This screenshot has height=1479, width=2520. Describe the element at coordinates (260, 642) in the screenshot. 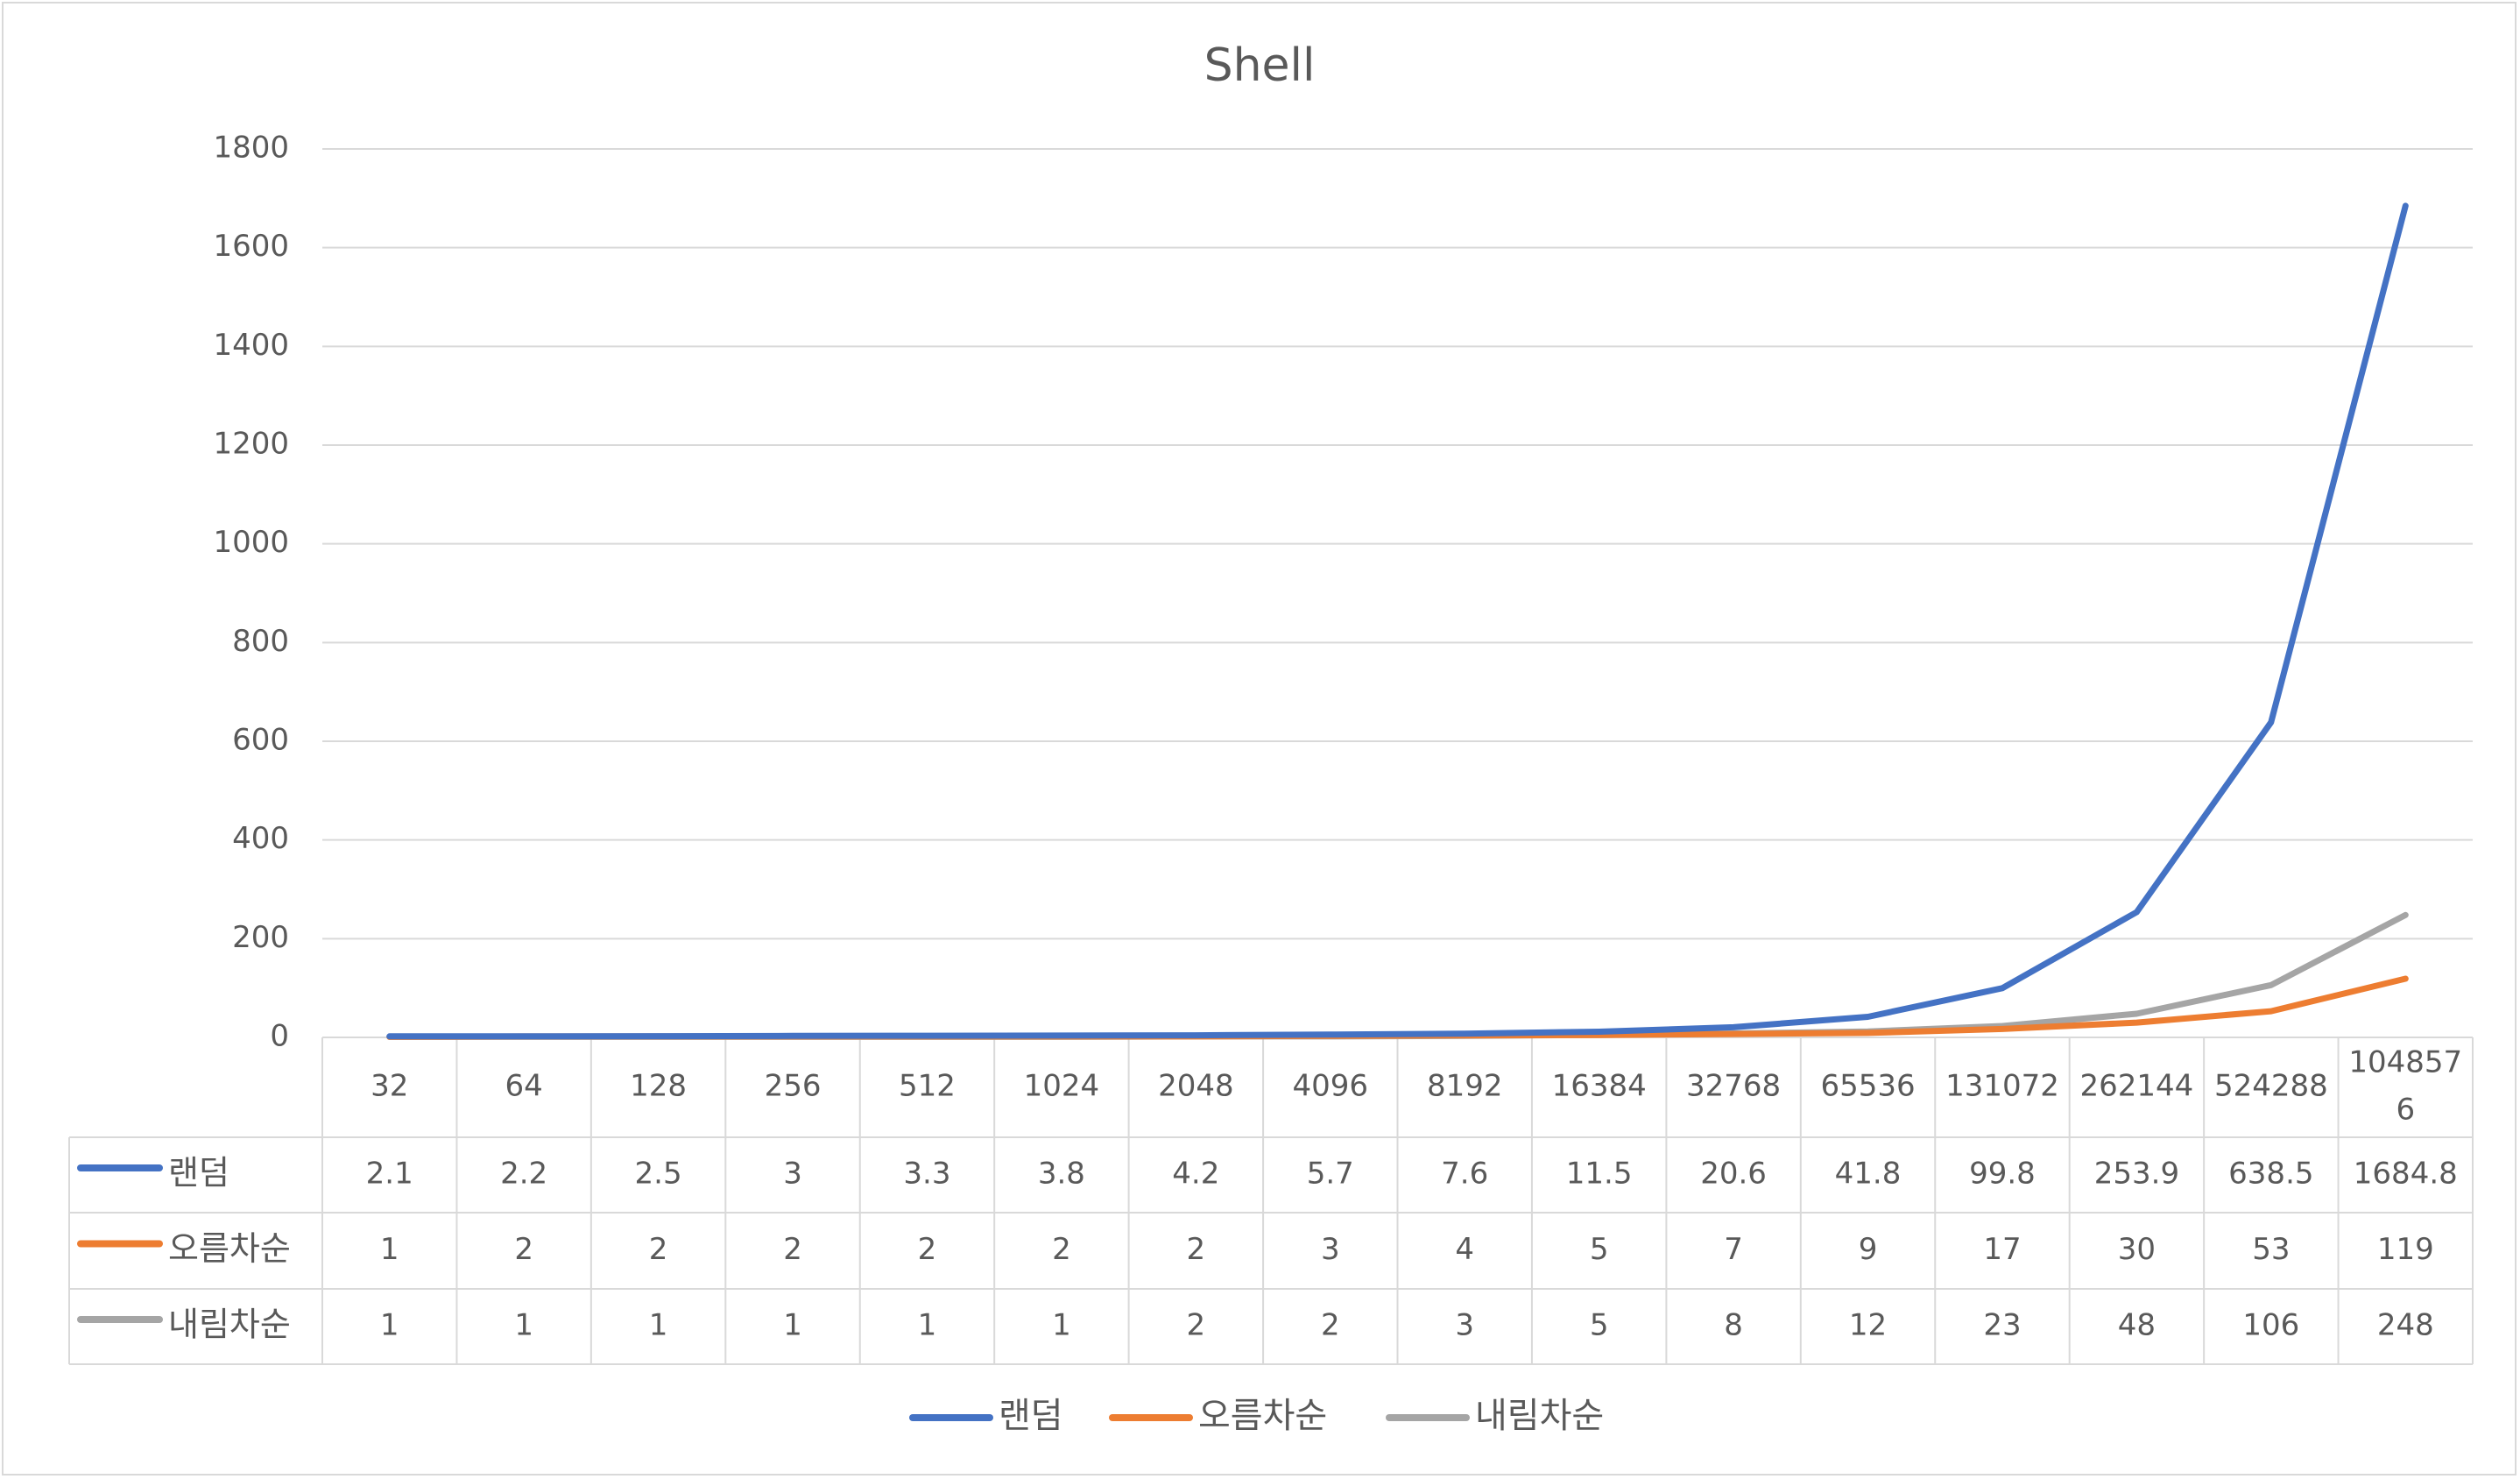

I see `y-tick-label: 800` at that location.